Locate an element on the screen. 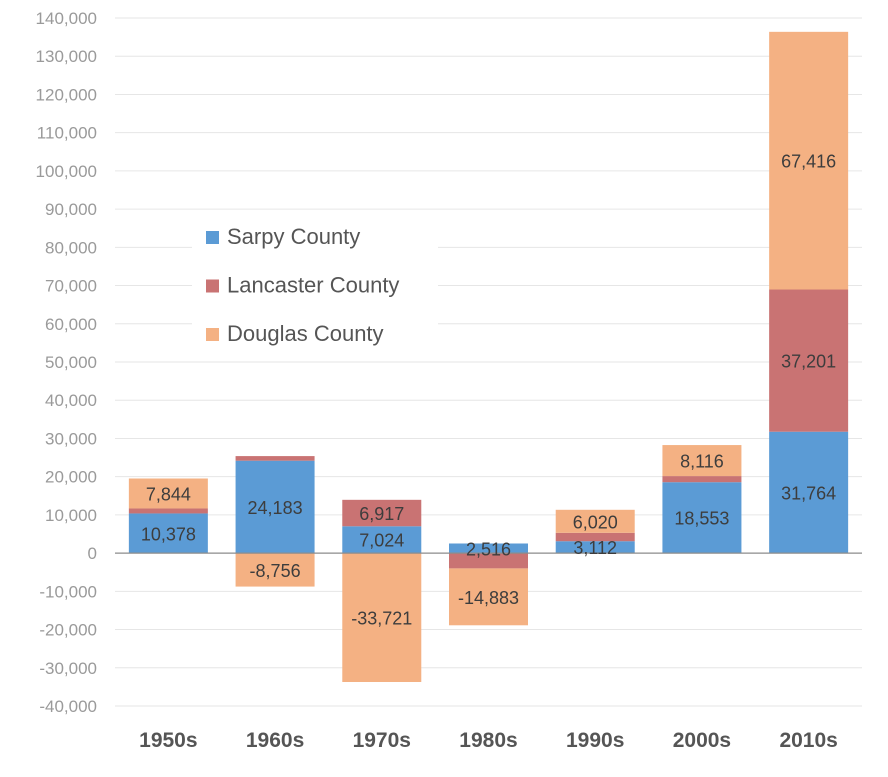 The height and width of the screenshot is (777, 888). data-label-douglas-county-2010s: 67,416 is located at coordinates (808, 162).